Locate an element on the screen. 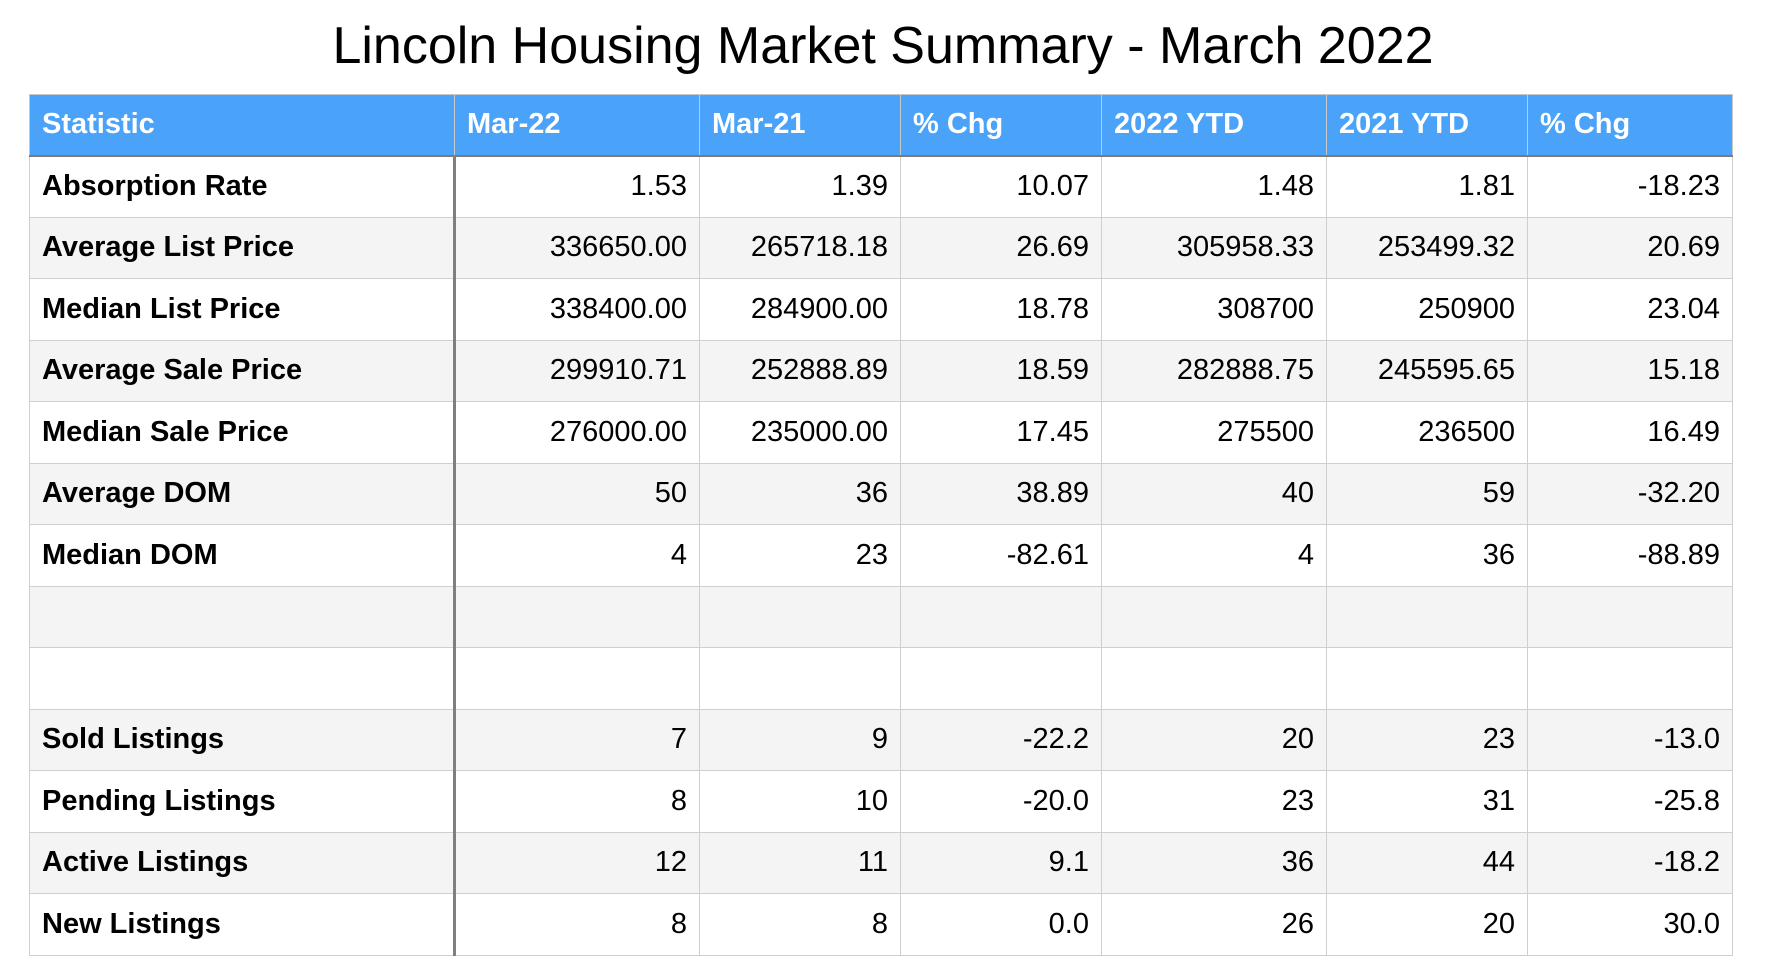  cell-2022-ytd: 308700 is located at coordinates (1214, 309).